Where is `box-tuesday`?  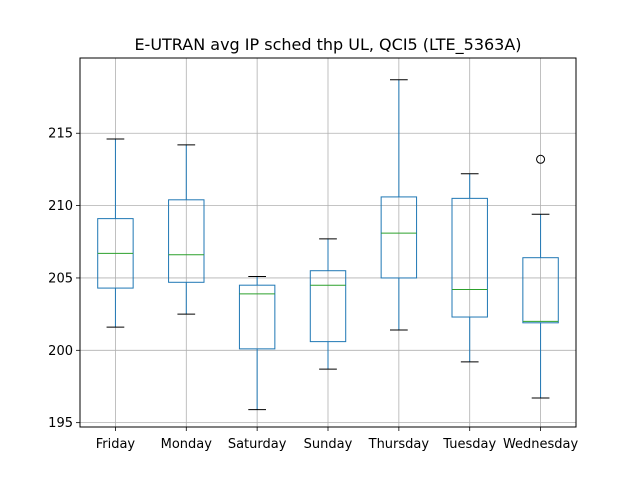 box-tuesday is located at coordinates (469, 268).